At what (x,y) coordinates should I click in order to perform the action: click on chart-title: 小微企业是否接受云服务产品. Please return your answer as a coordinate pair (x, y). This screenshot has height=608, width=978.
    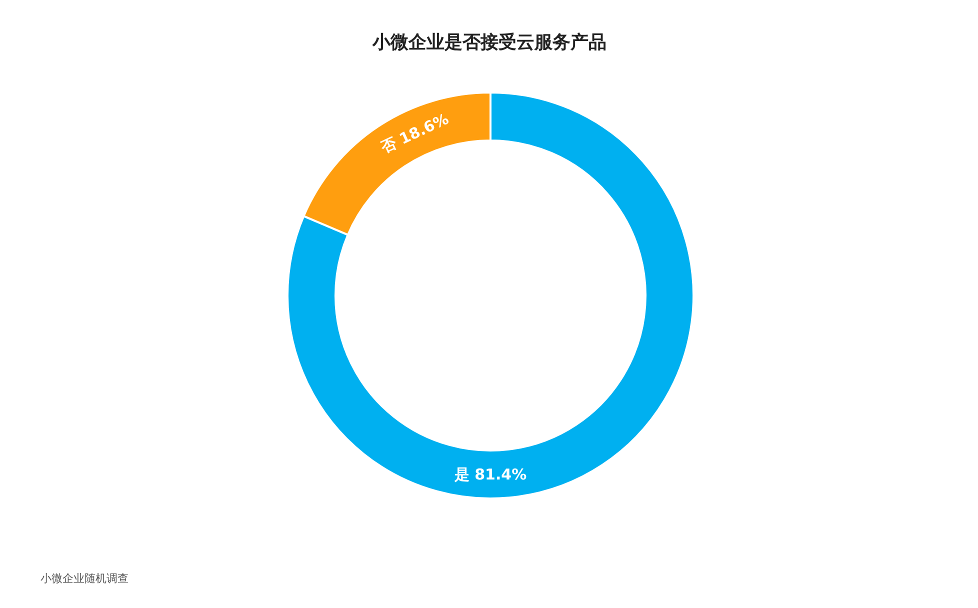
    Looking at the image, I should click on (489, 42).